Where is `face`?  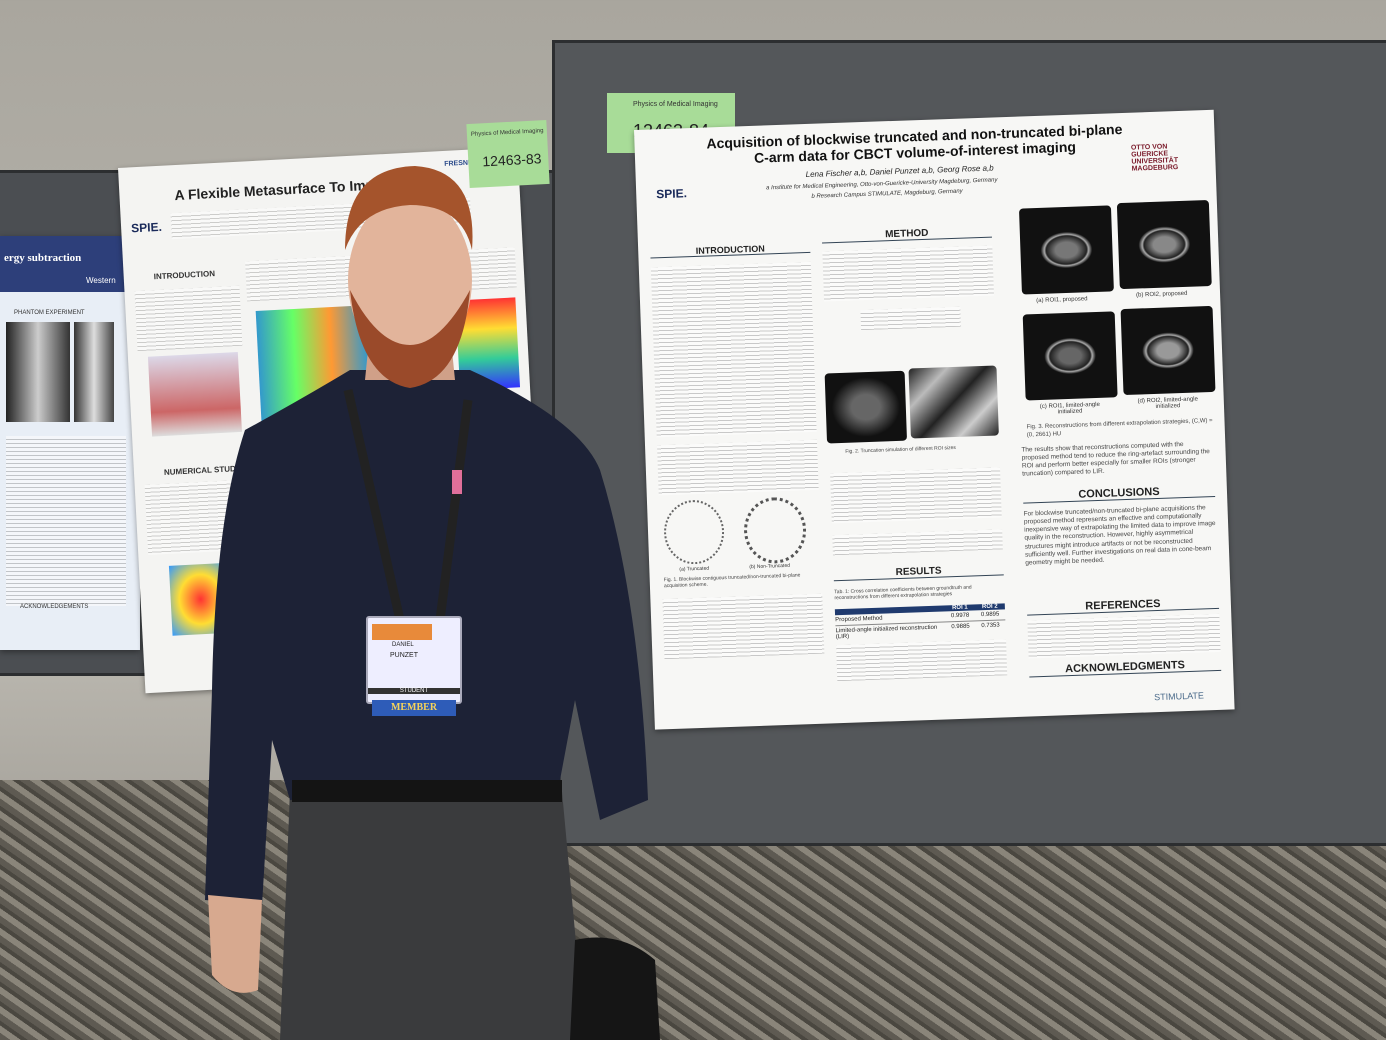 face is located at coordinates (410, 280).